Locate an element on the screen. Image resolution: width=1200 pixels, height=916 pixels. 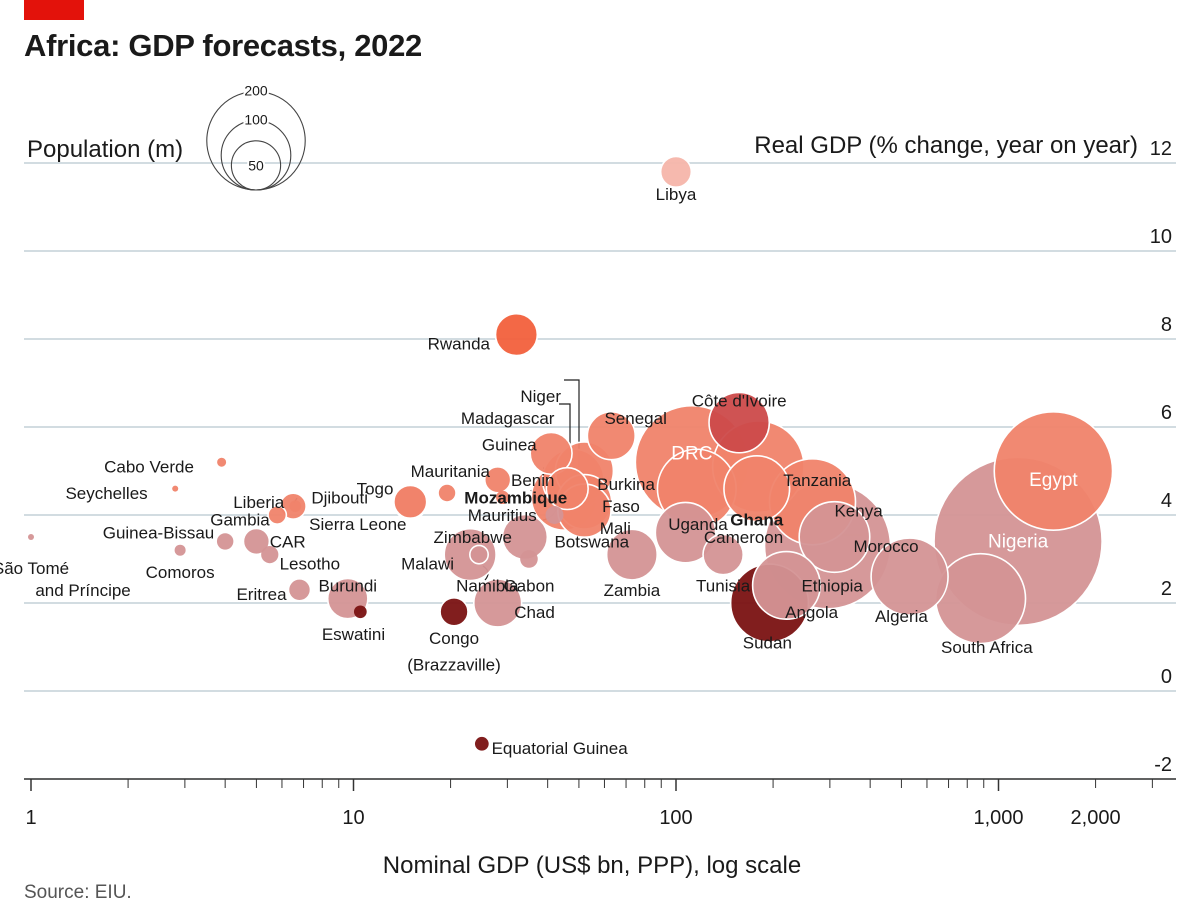
label-tanzania: Tanzania is located at coordinates (817, 480).